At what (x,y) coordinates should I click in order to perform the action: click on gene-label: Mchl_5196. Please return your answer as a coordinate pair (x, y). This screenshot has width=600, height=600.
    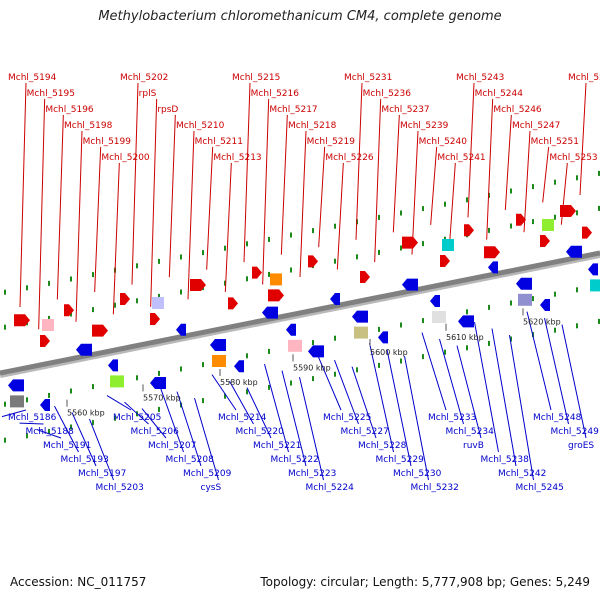
    Looking at the image, I should click on (69, 110).